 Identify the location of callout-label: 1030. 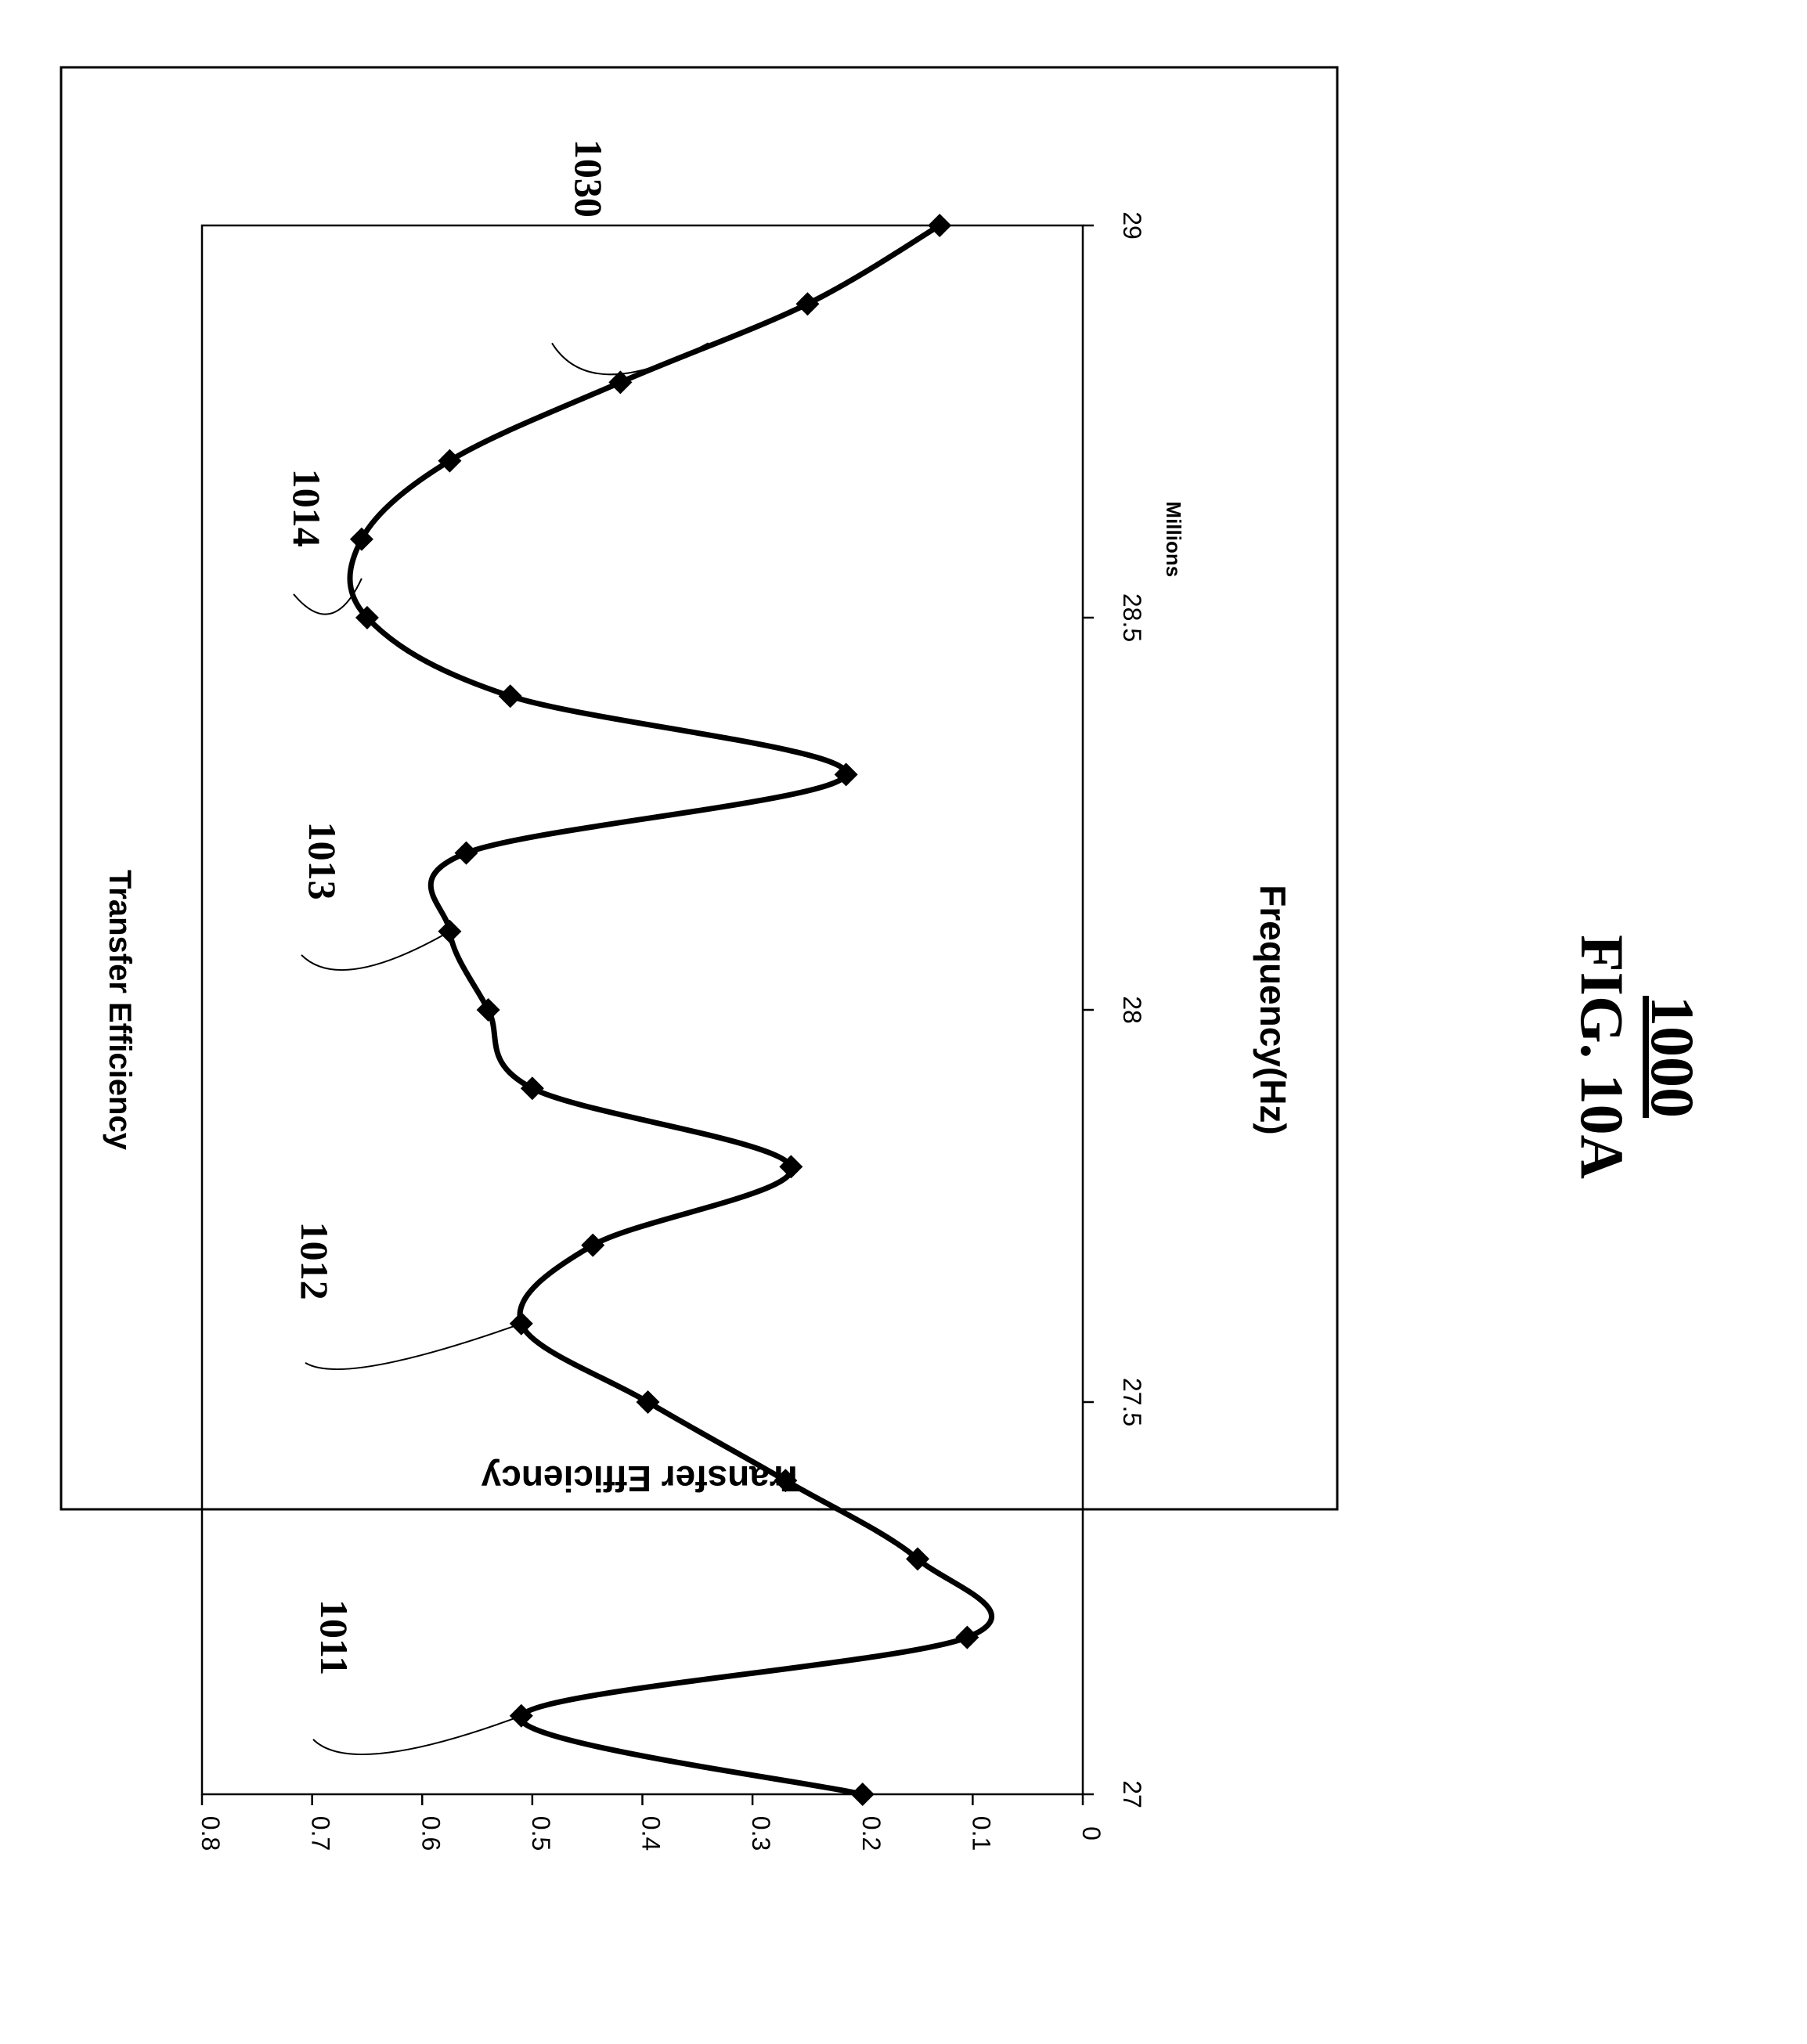
(589, 179).